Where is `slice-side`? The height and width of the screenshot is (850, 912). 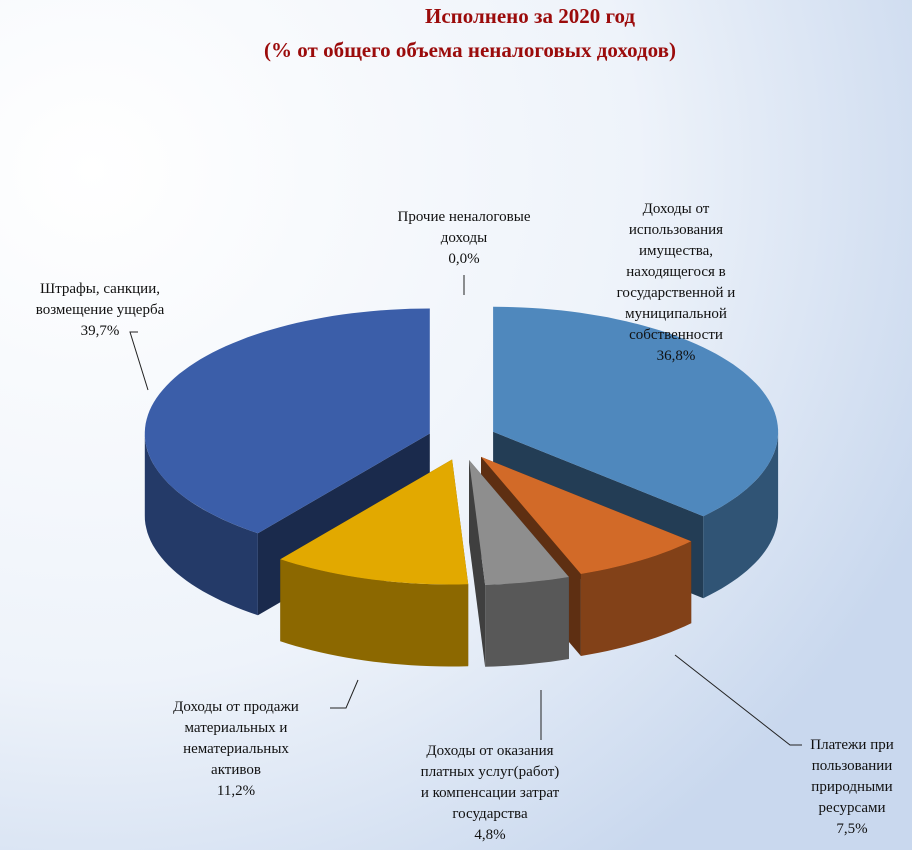
slice-side is located at coordinates (477, 563).